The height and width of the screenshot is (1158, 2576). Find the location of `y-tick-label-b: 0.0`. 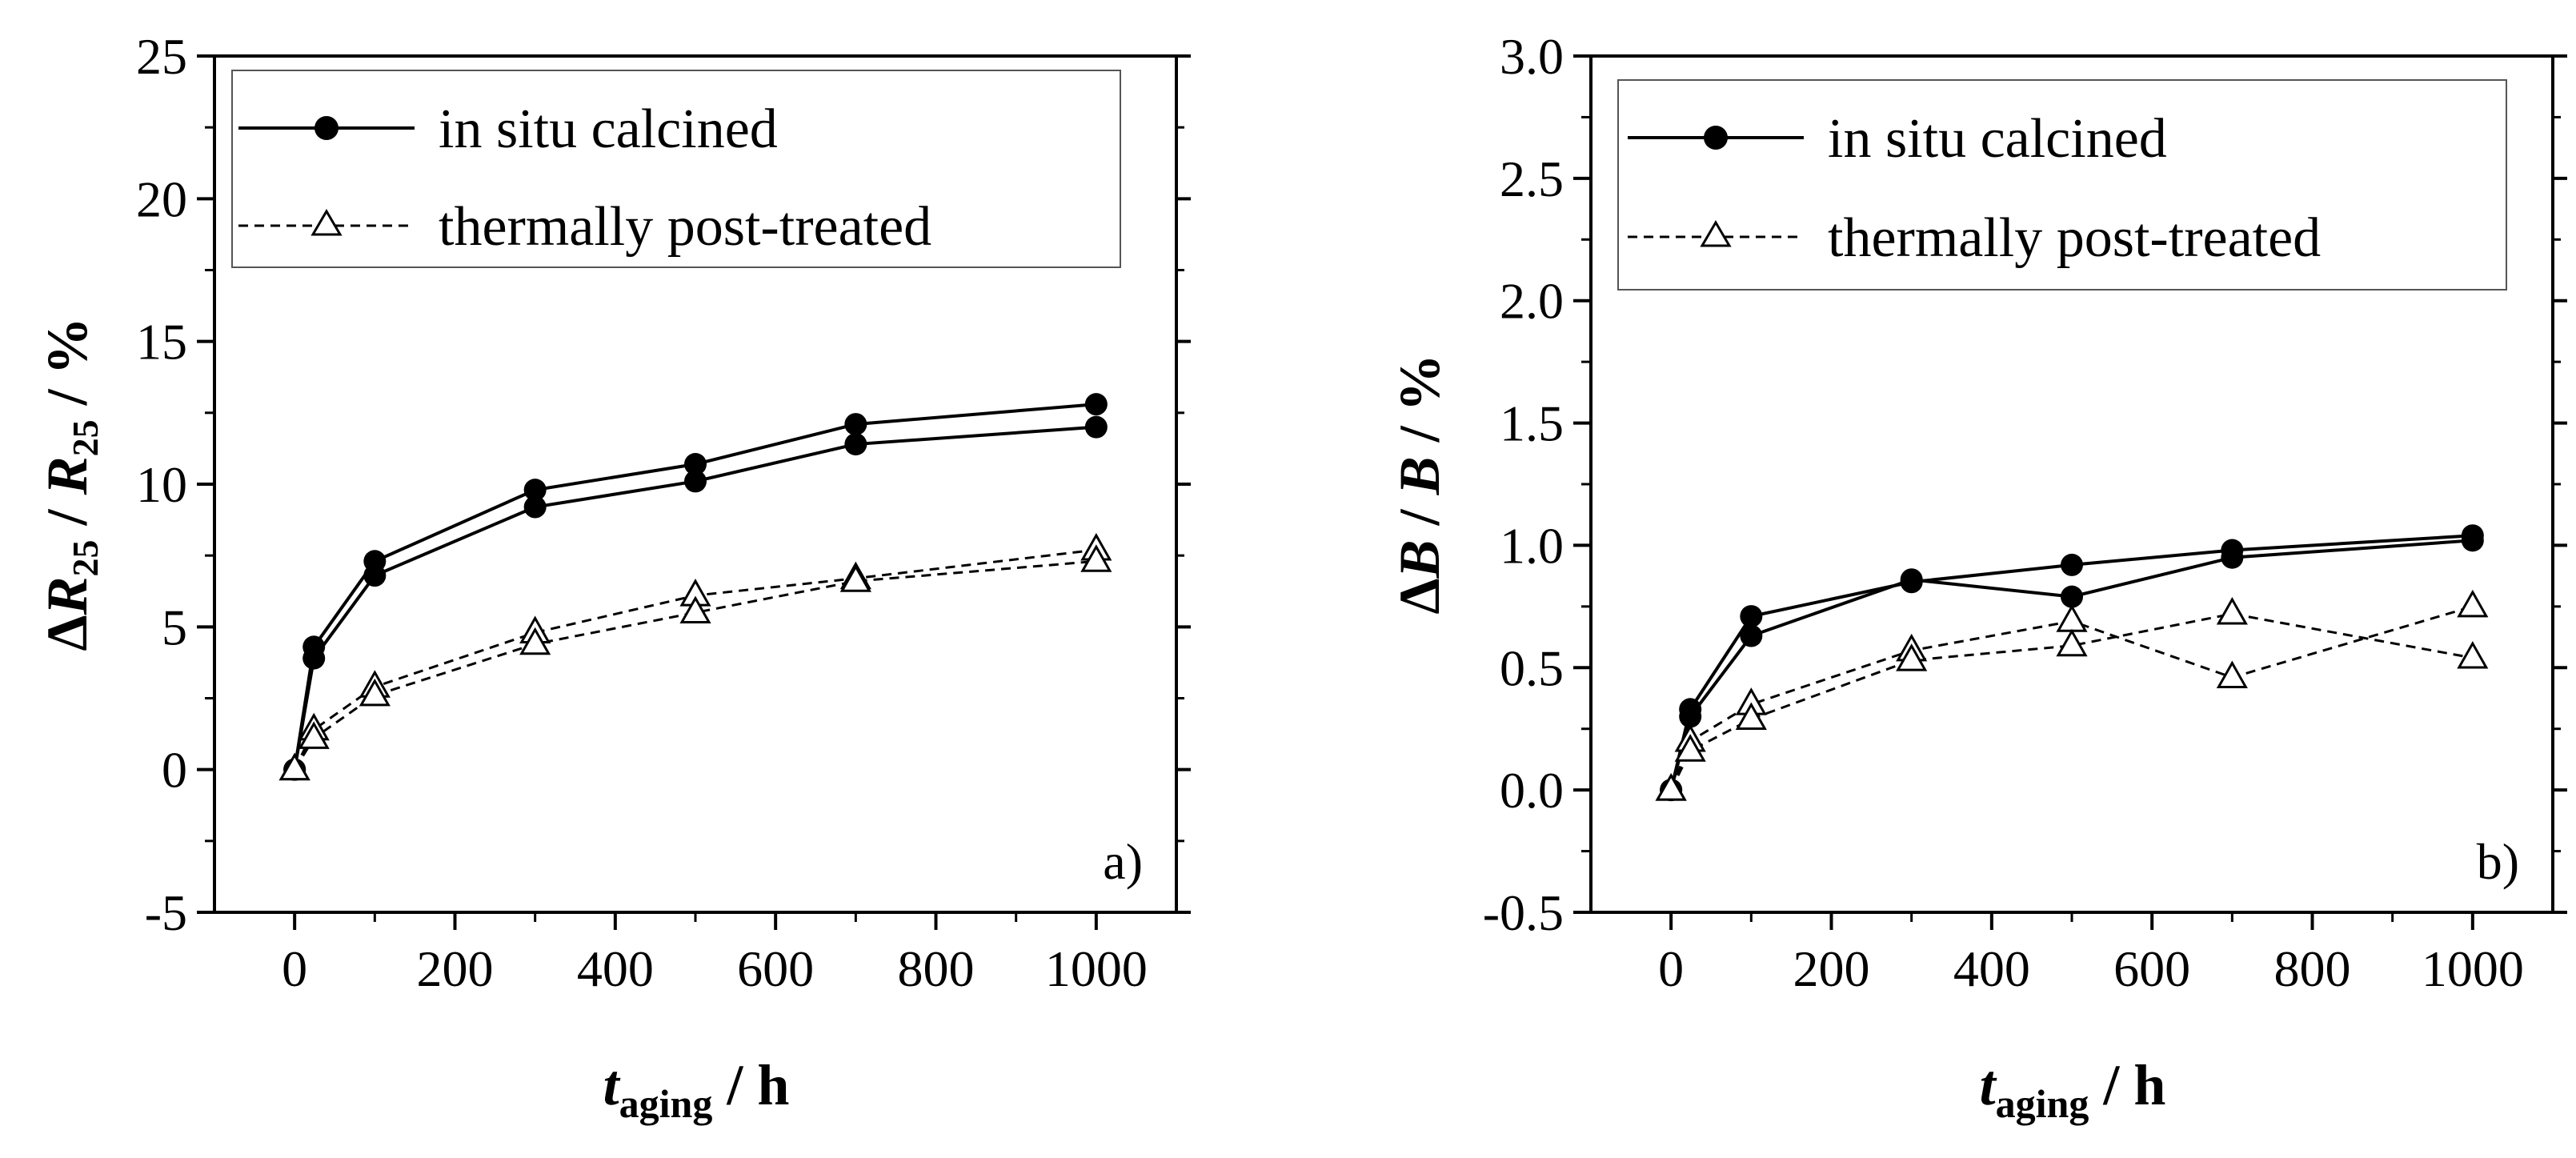

y-tick-label-b: 0.0 is located at coordinates (1532, 790).